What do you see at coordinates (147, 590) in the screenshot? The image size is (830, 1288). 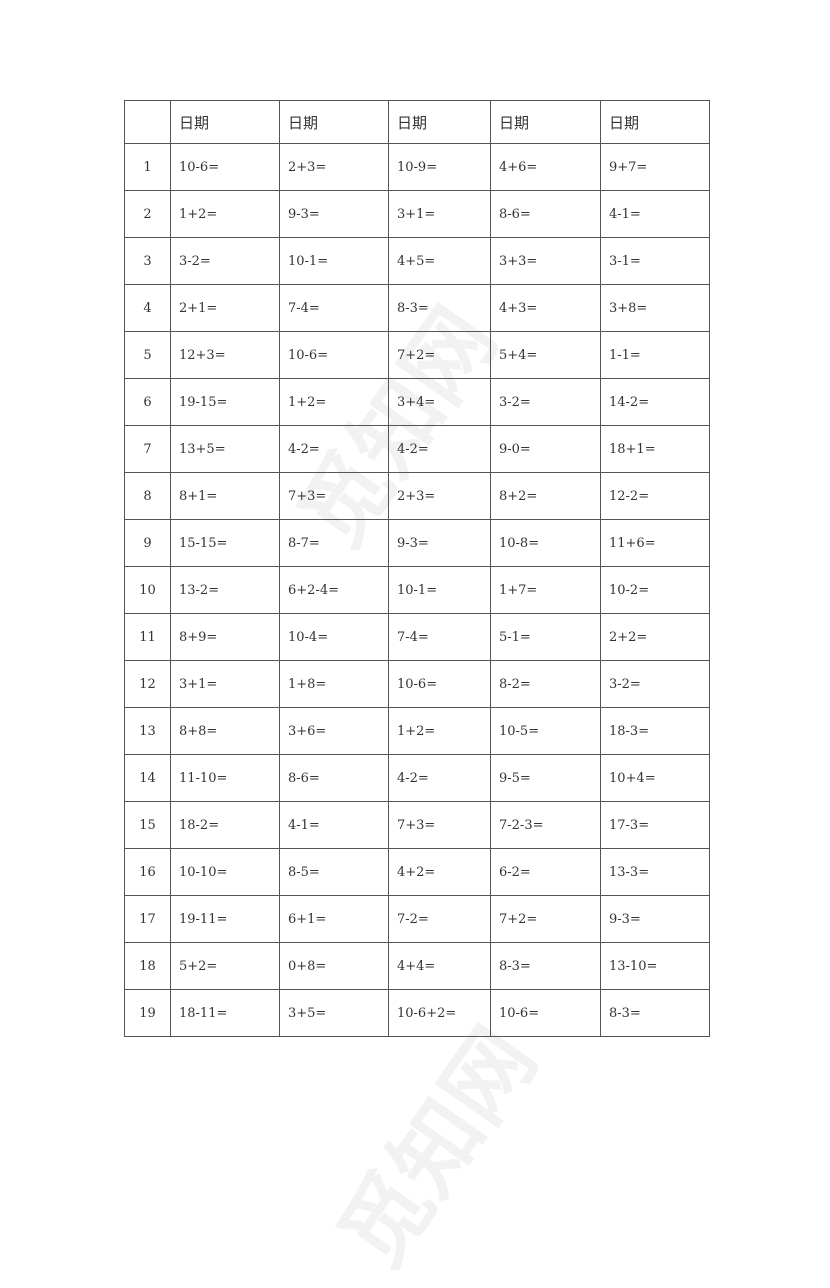 I see `row-number: 10` at bounding box center [147, 590].